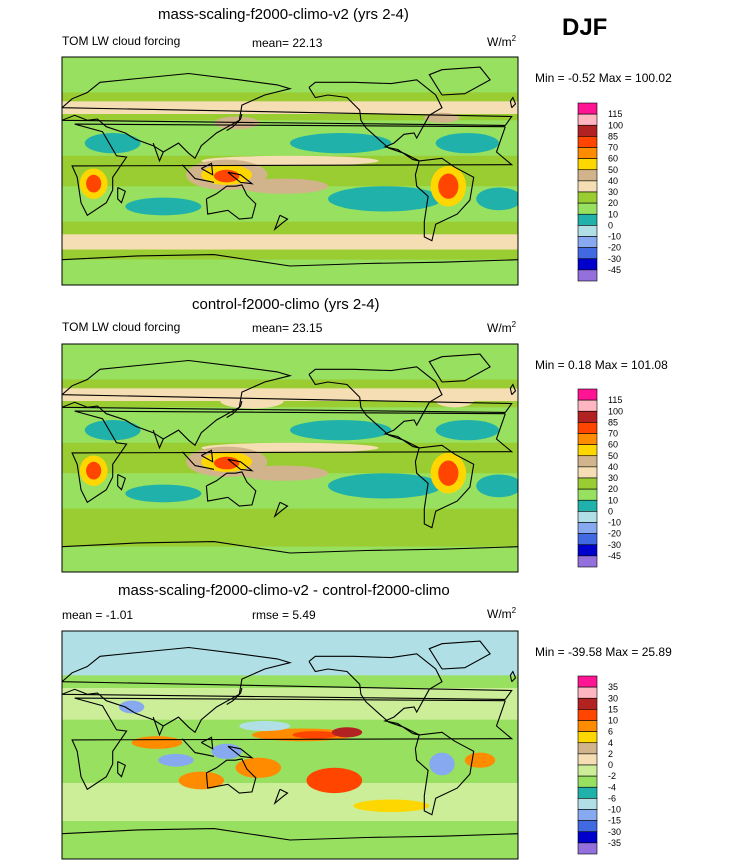  I want to click on colorbar-tick-label: 2, so click(610, 754).